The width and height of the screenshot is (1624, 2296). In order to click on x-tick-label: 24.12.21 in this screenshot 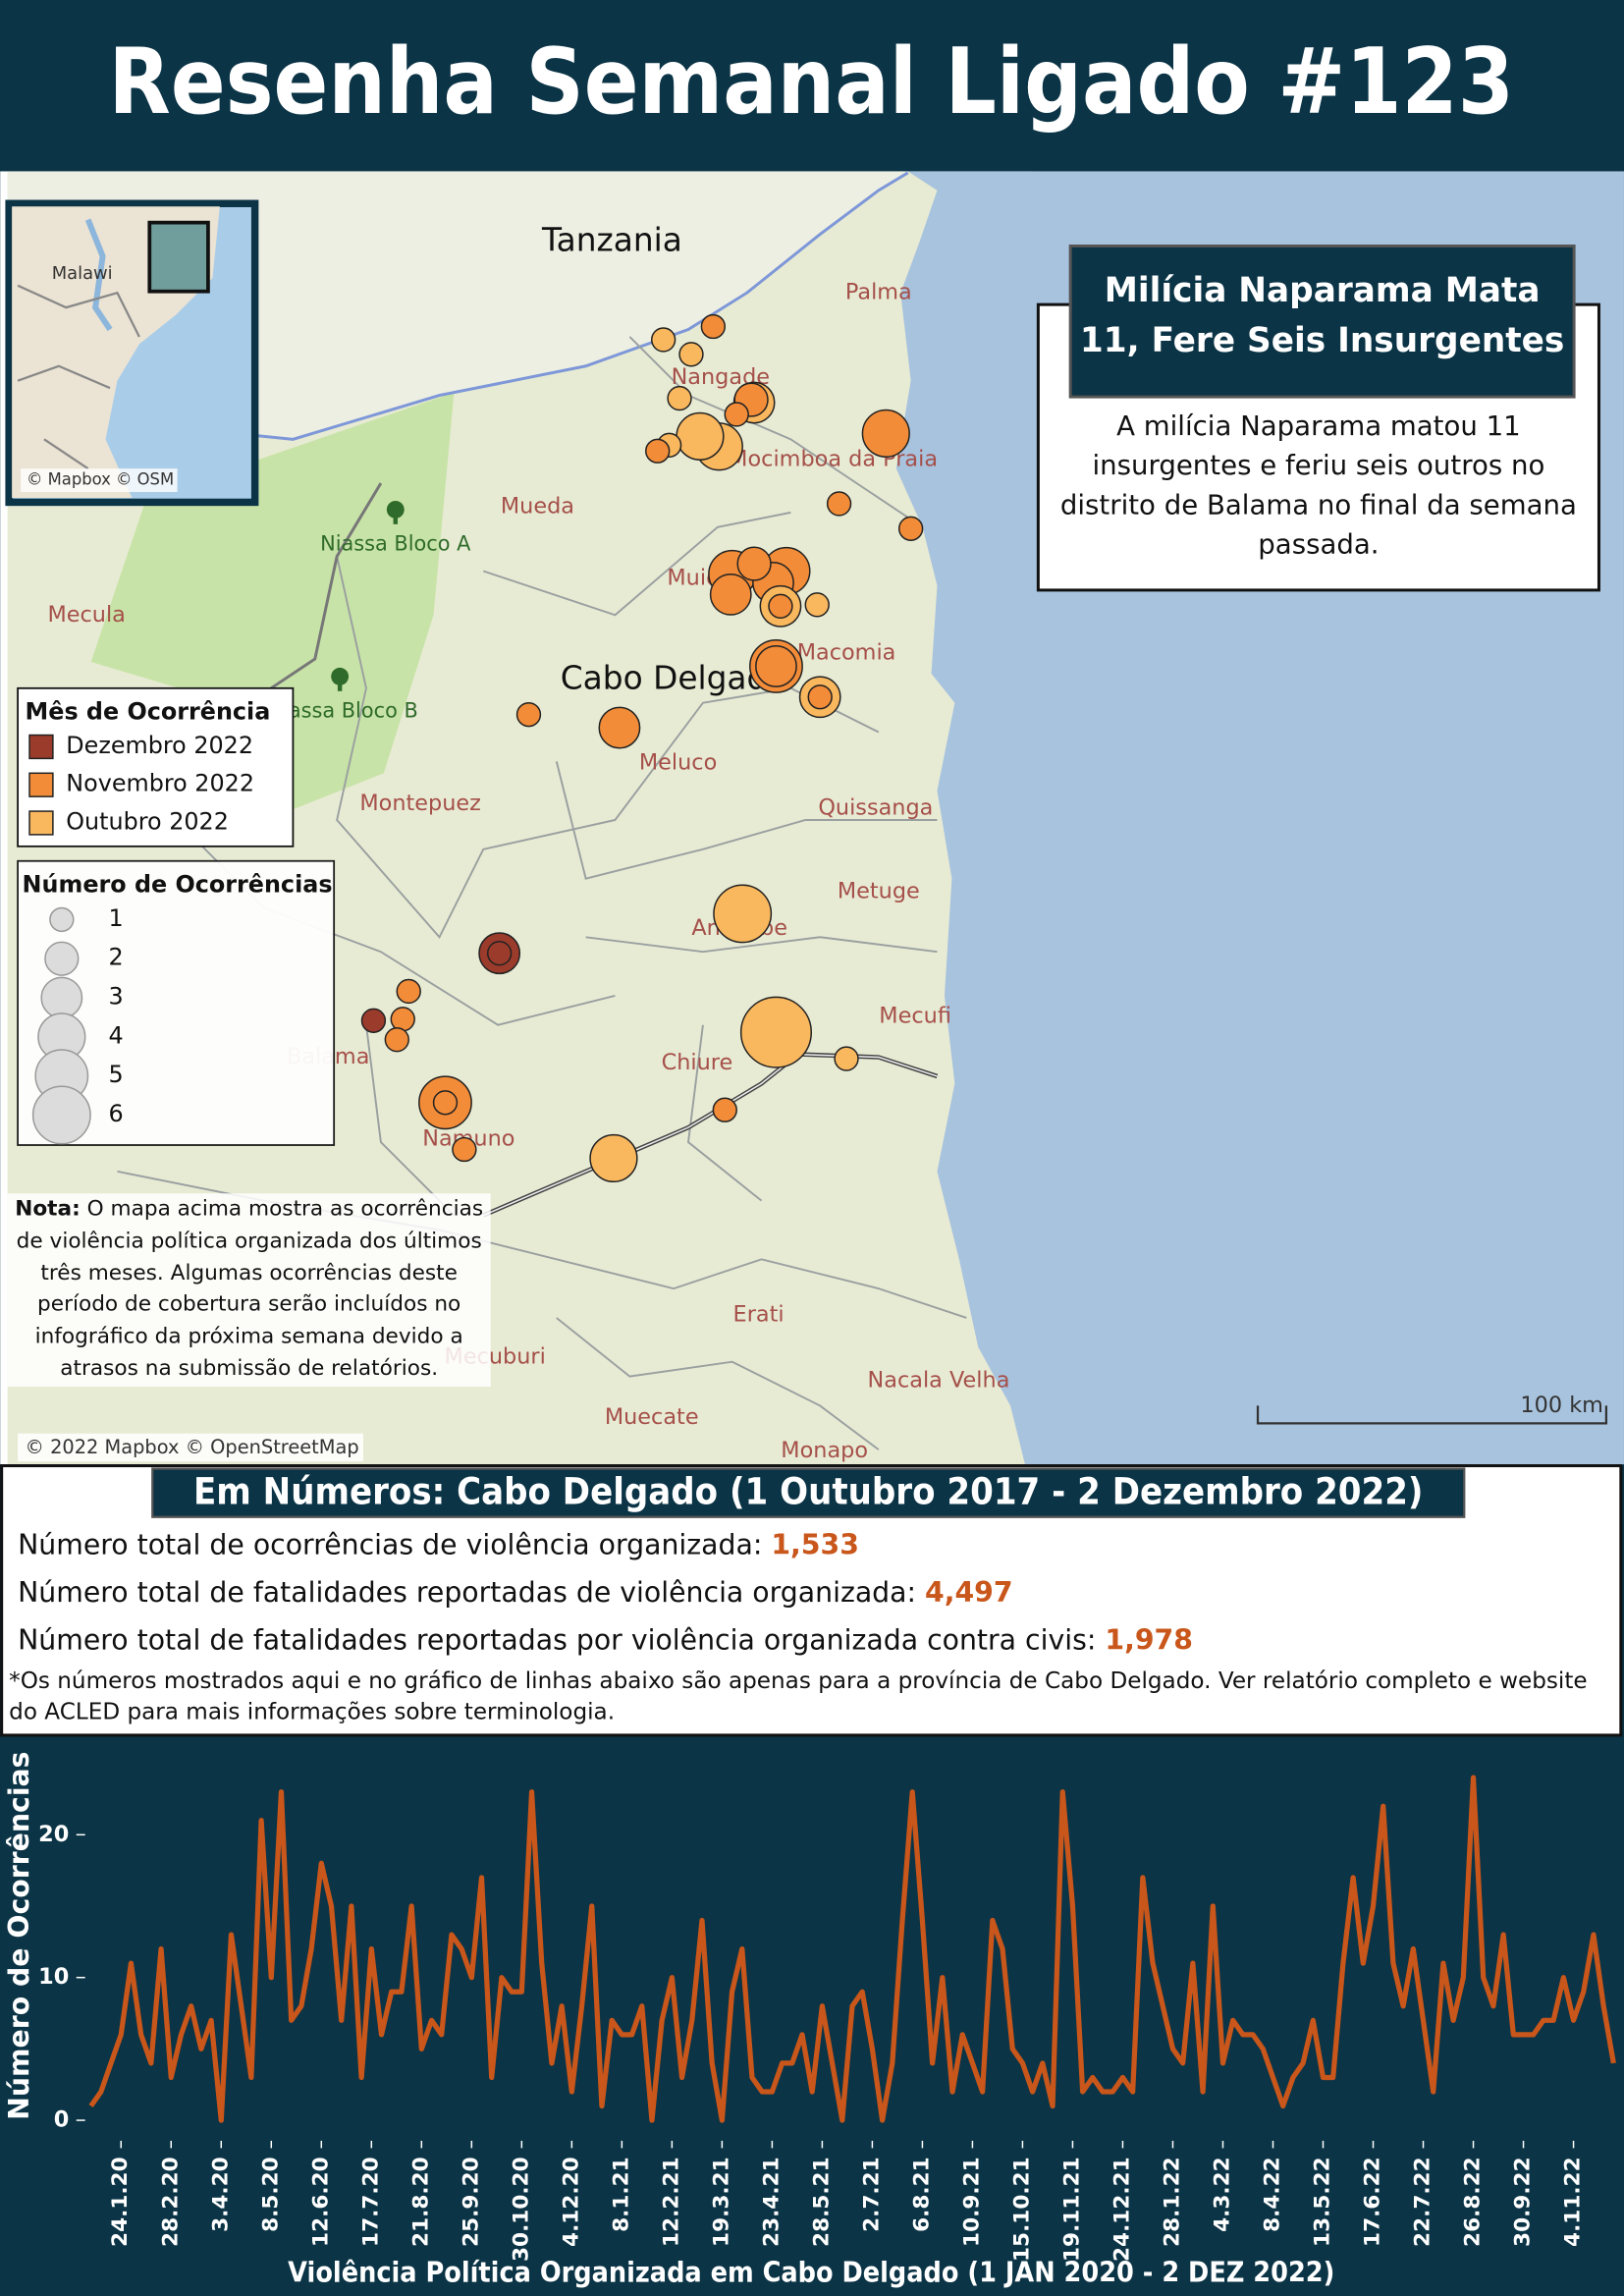, I will do `click(1122, 2209)`.